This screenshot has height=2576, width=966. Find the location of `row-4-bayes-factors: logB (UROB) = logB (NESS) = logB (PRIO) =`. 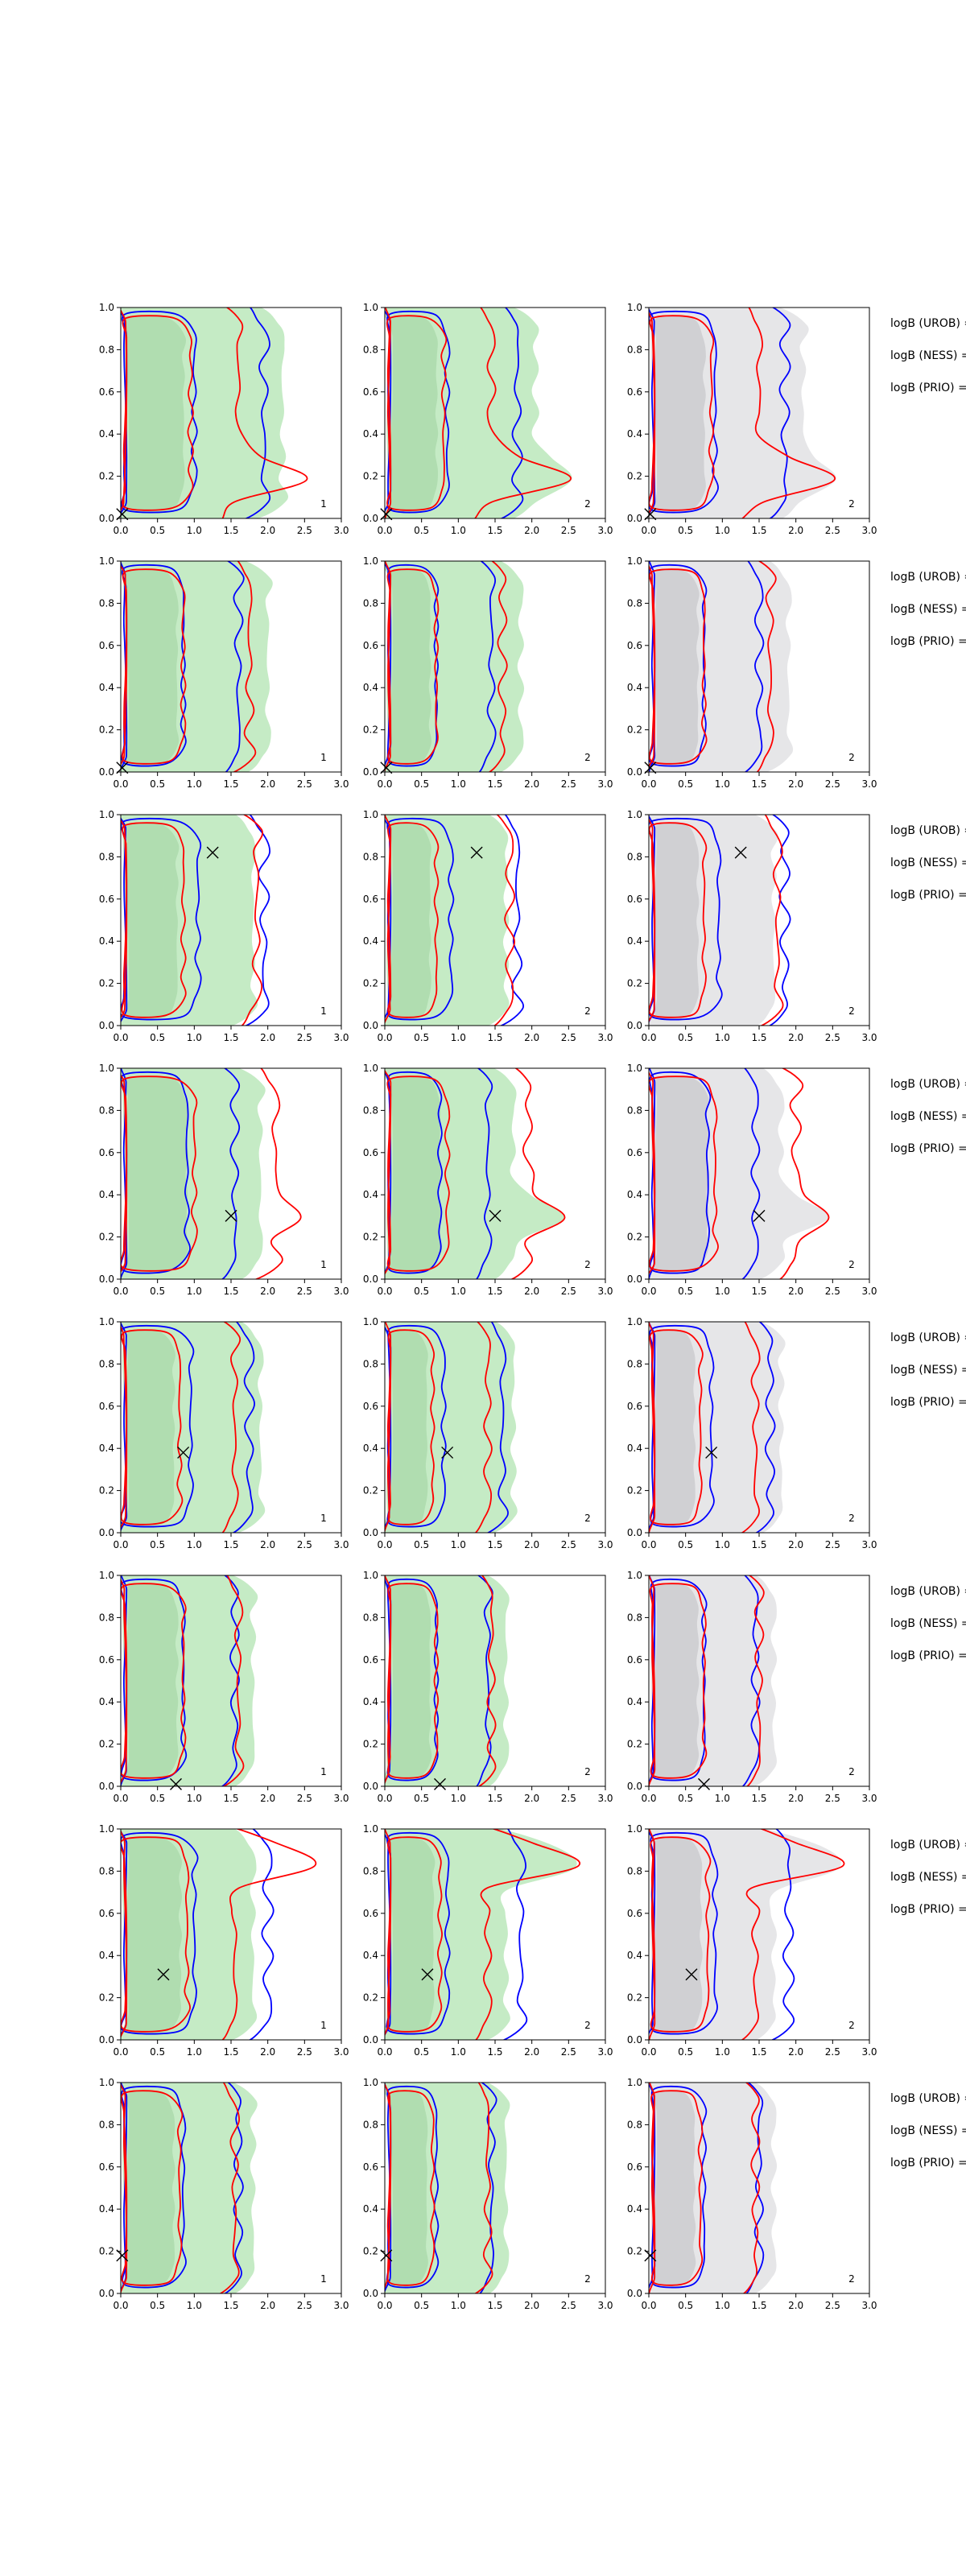

row-4-bayes-factors: logB (UROB) = logB (NESS) = logB (PRIO) = is located at coordinates (928, 1116).